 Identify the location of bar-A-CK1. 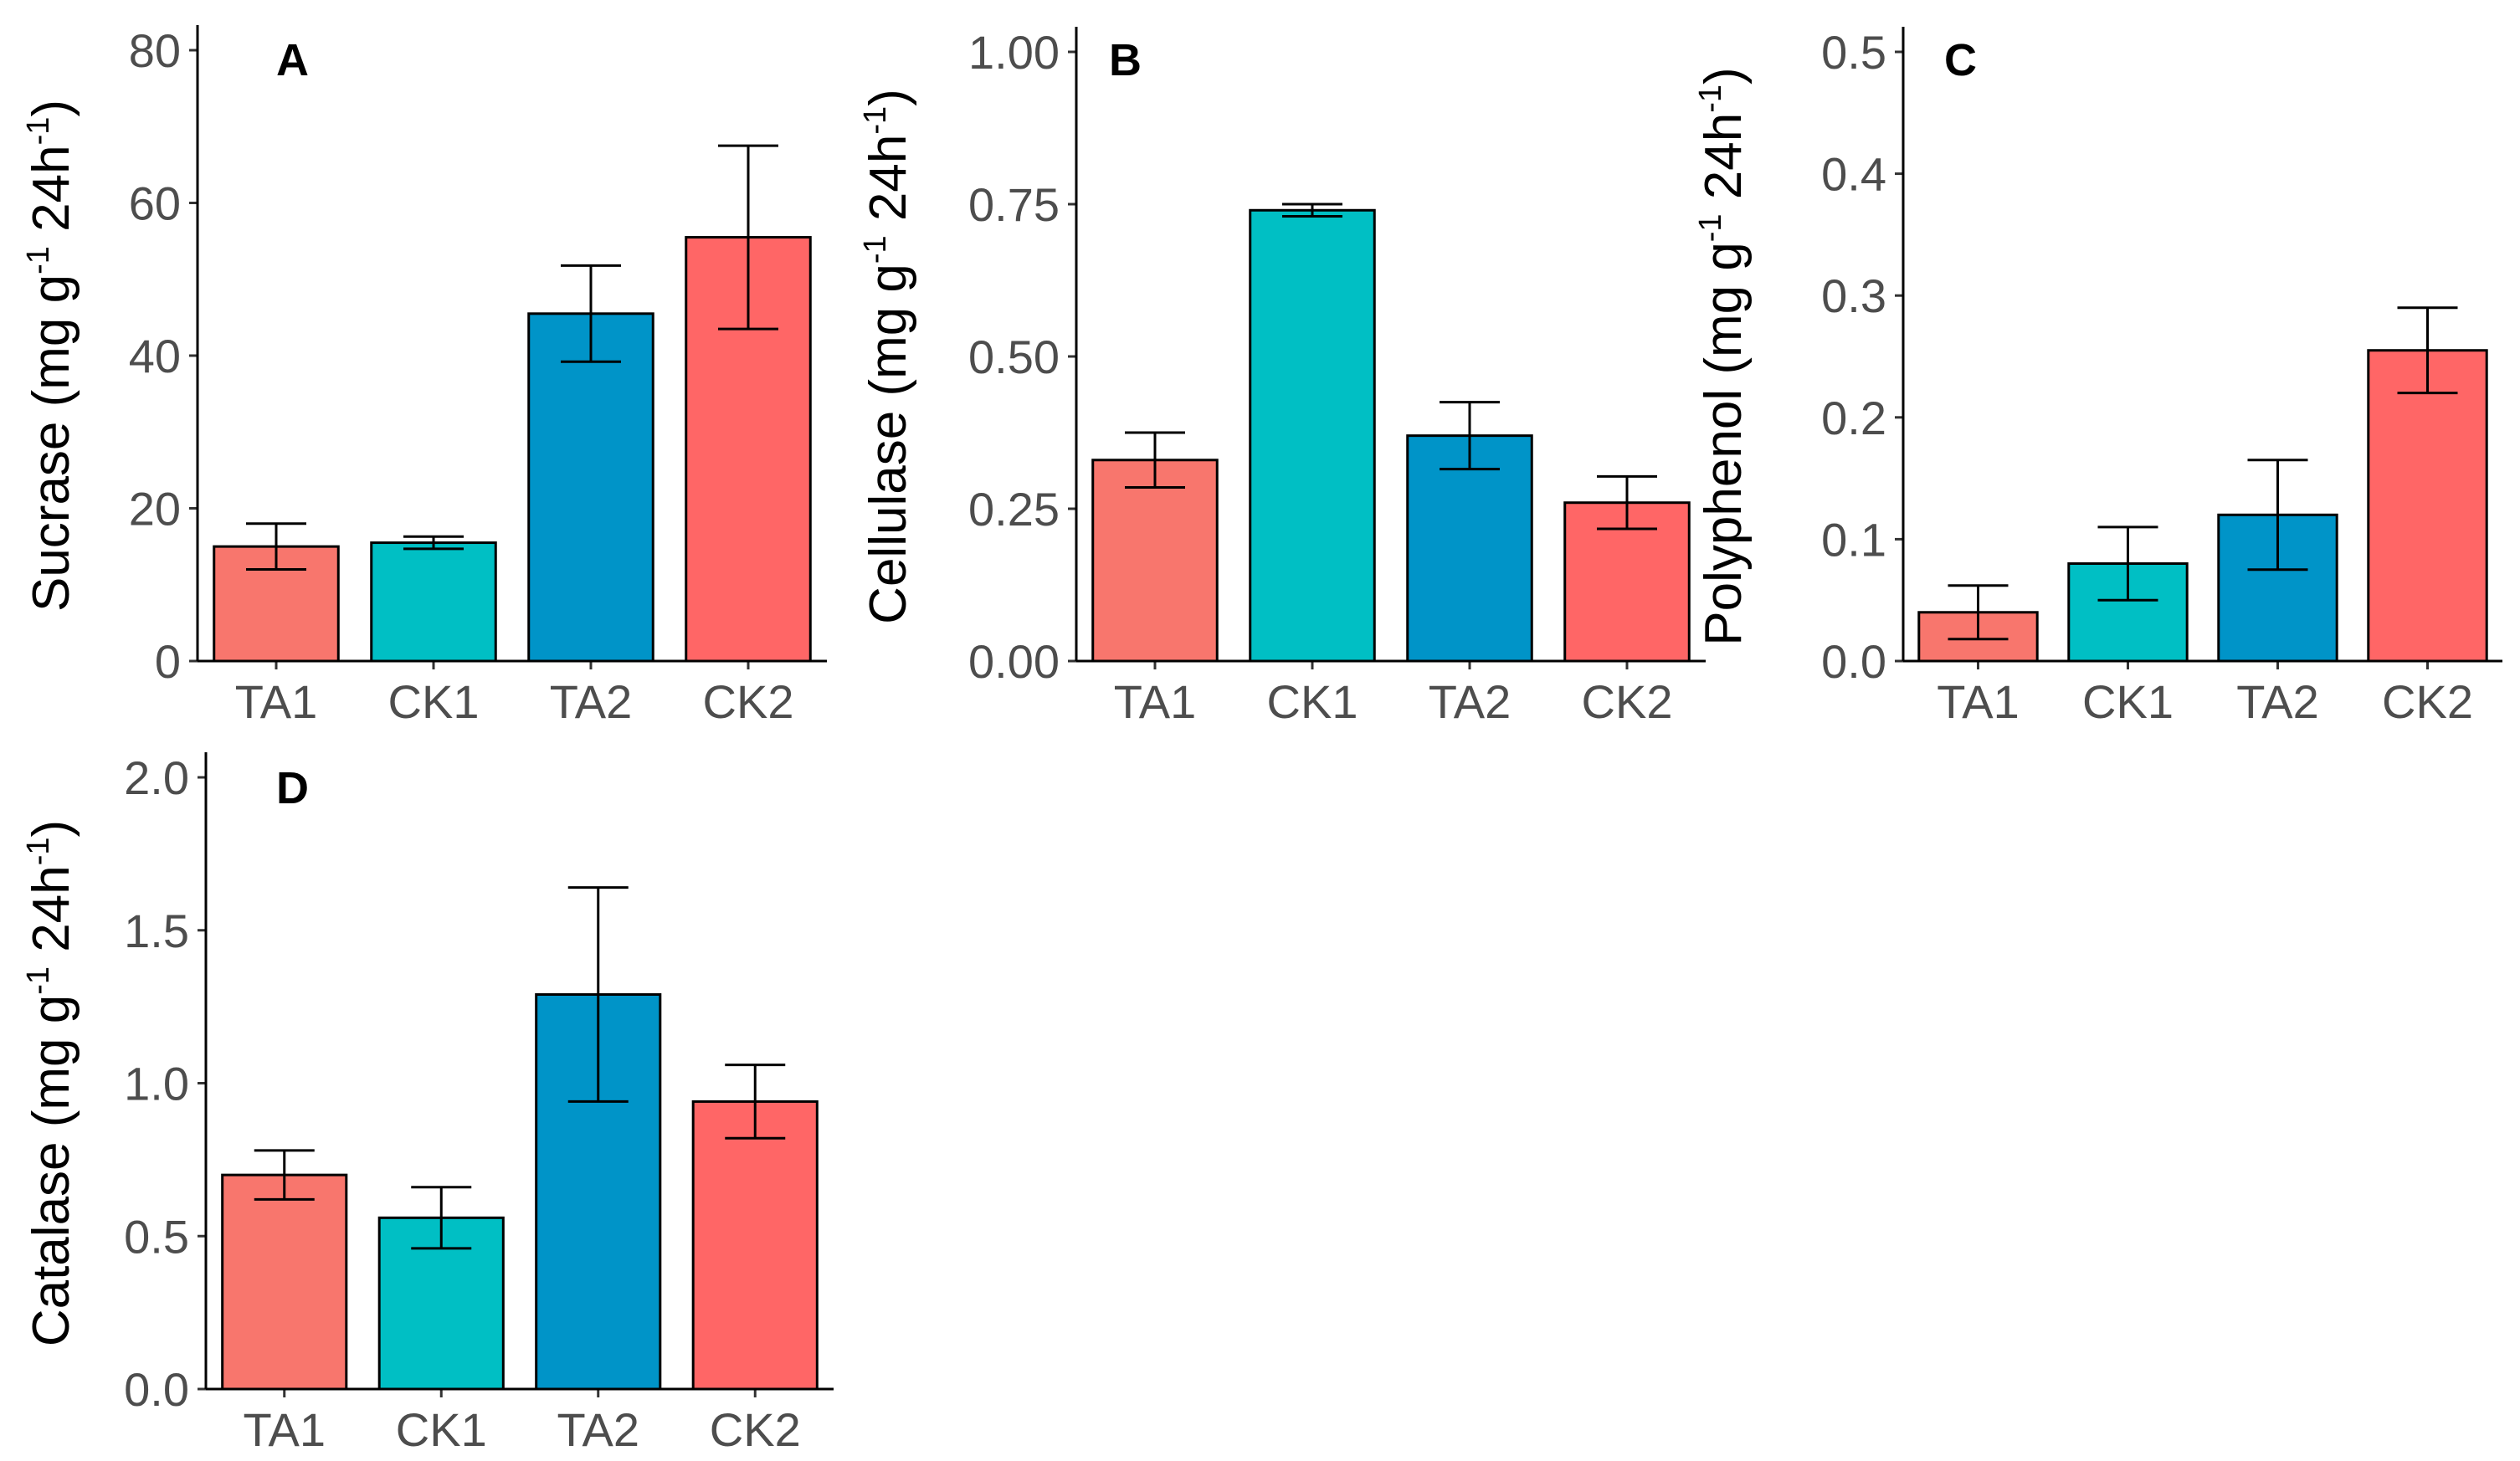
(433, 602).